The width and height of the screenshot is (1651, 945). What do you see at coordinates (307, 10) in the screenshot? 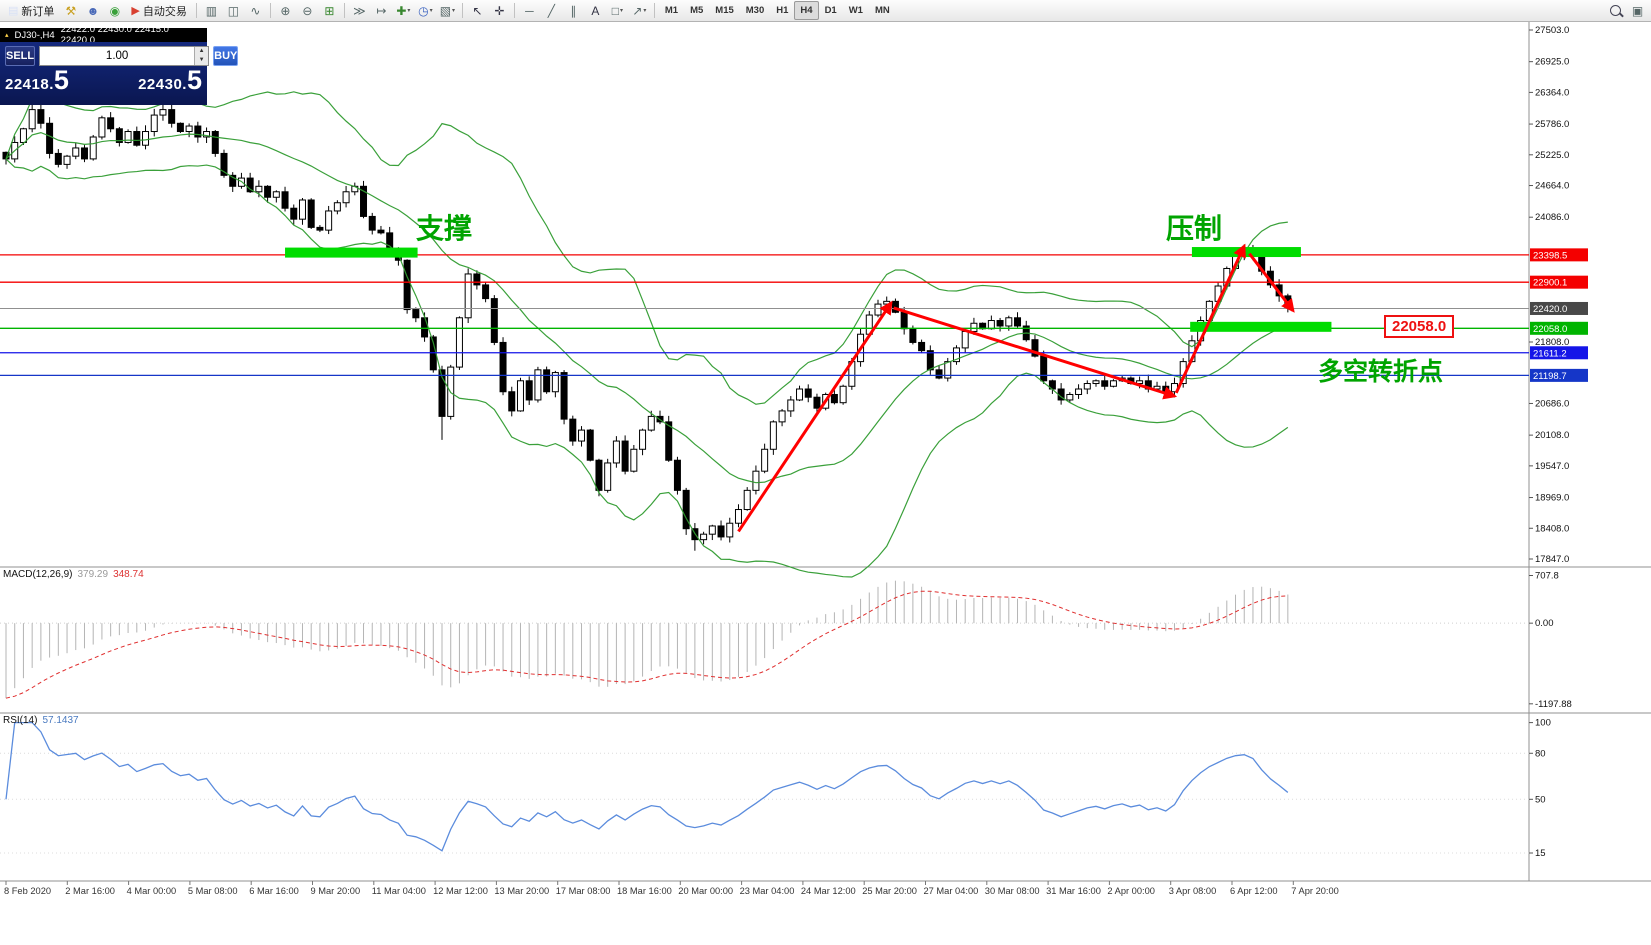
I see `zoom-out-icon: ⊖` at bounding box center [307, 10].